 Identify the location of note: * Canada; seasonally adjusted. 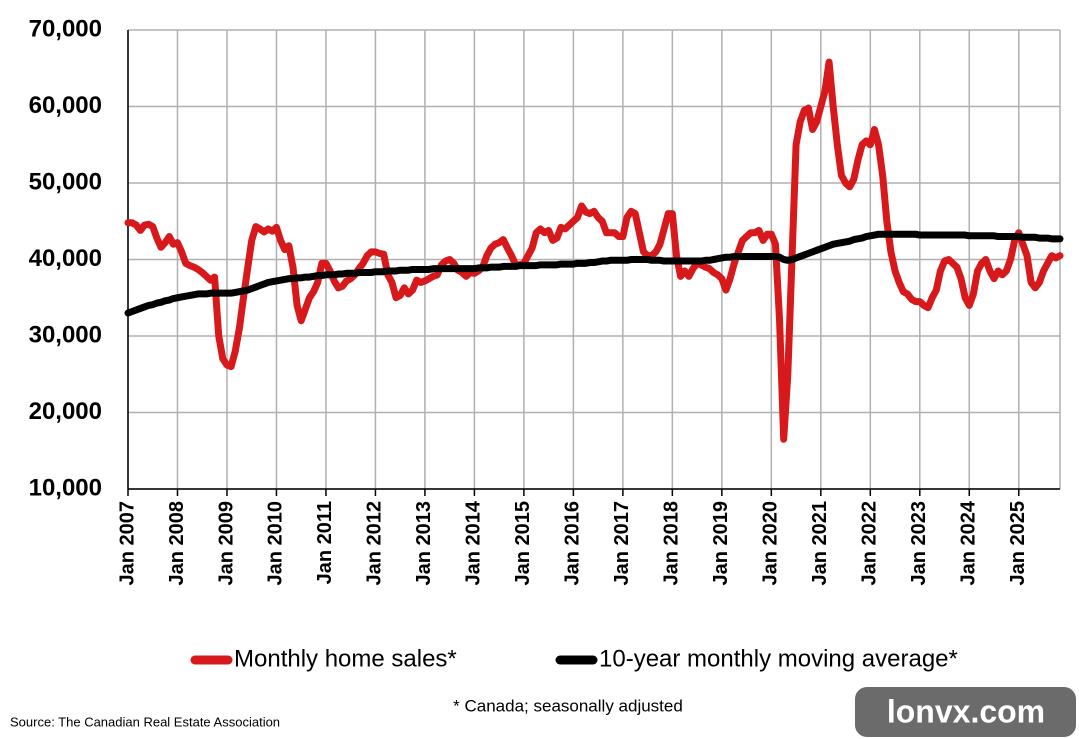
(568, 705).